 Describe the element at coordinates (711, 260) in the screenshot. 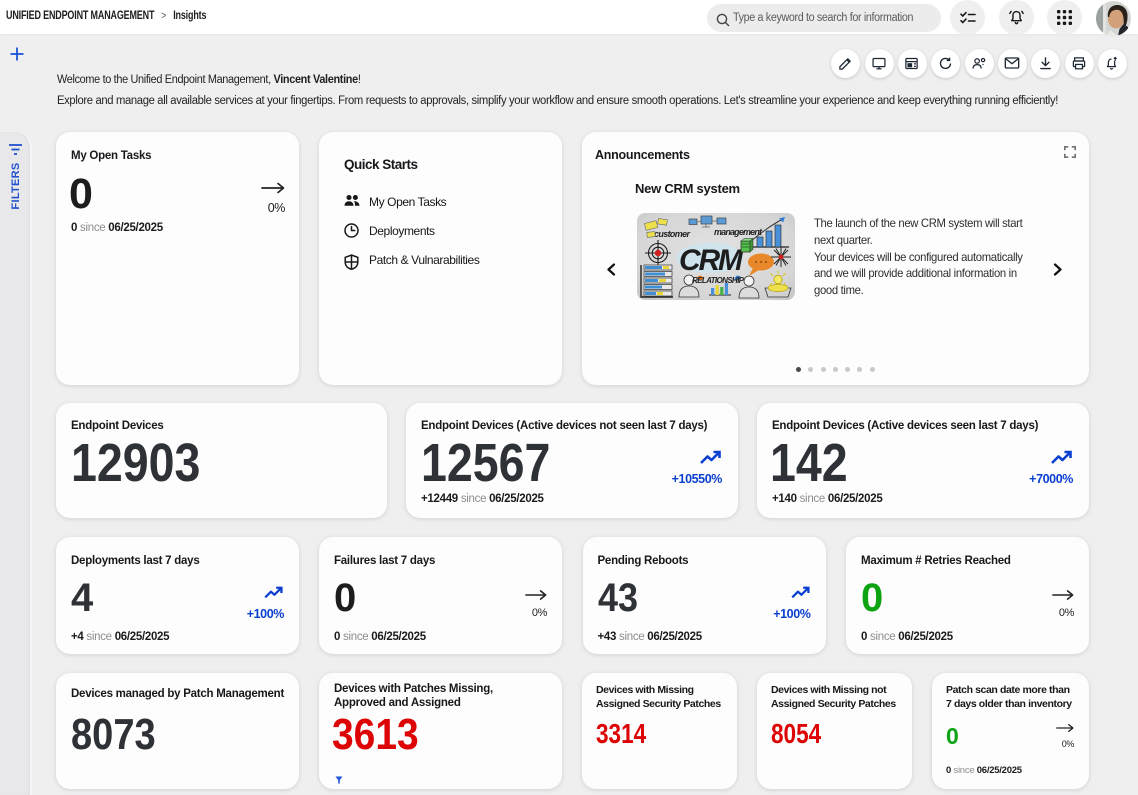

I see `svg-text: CRM` at that location.